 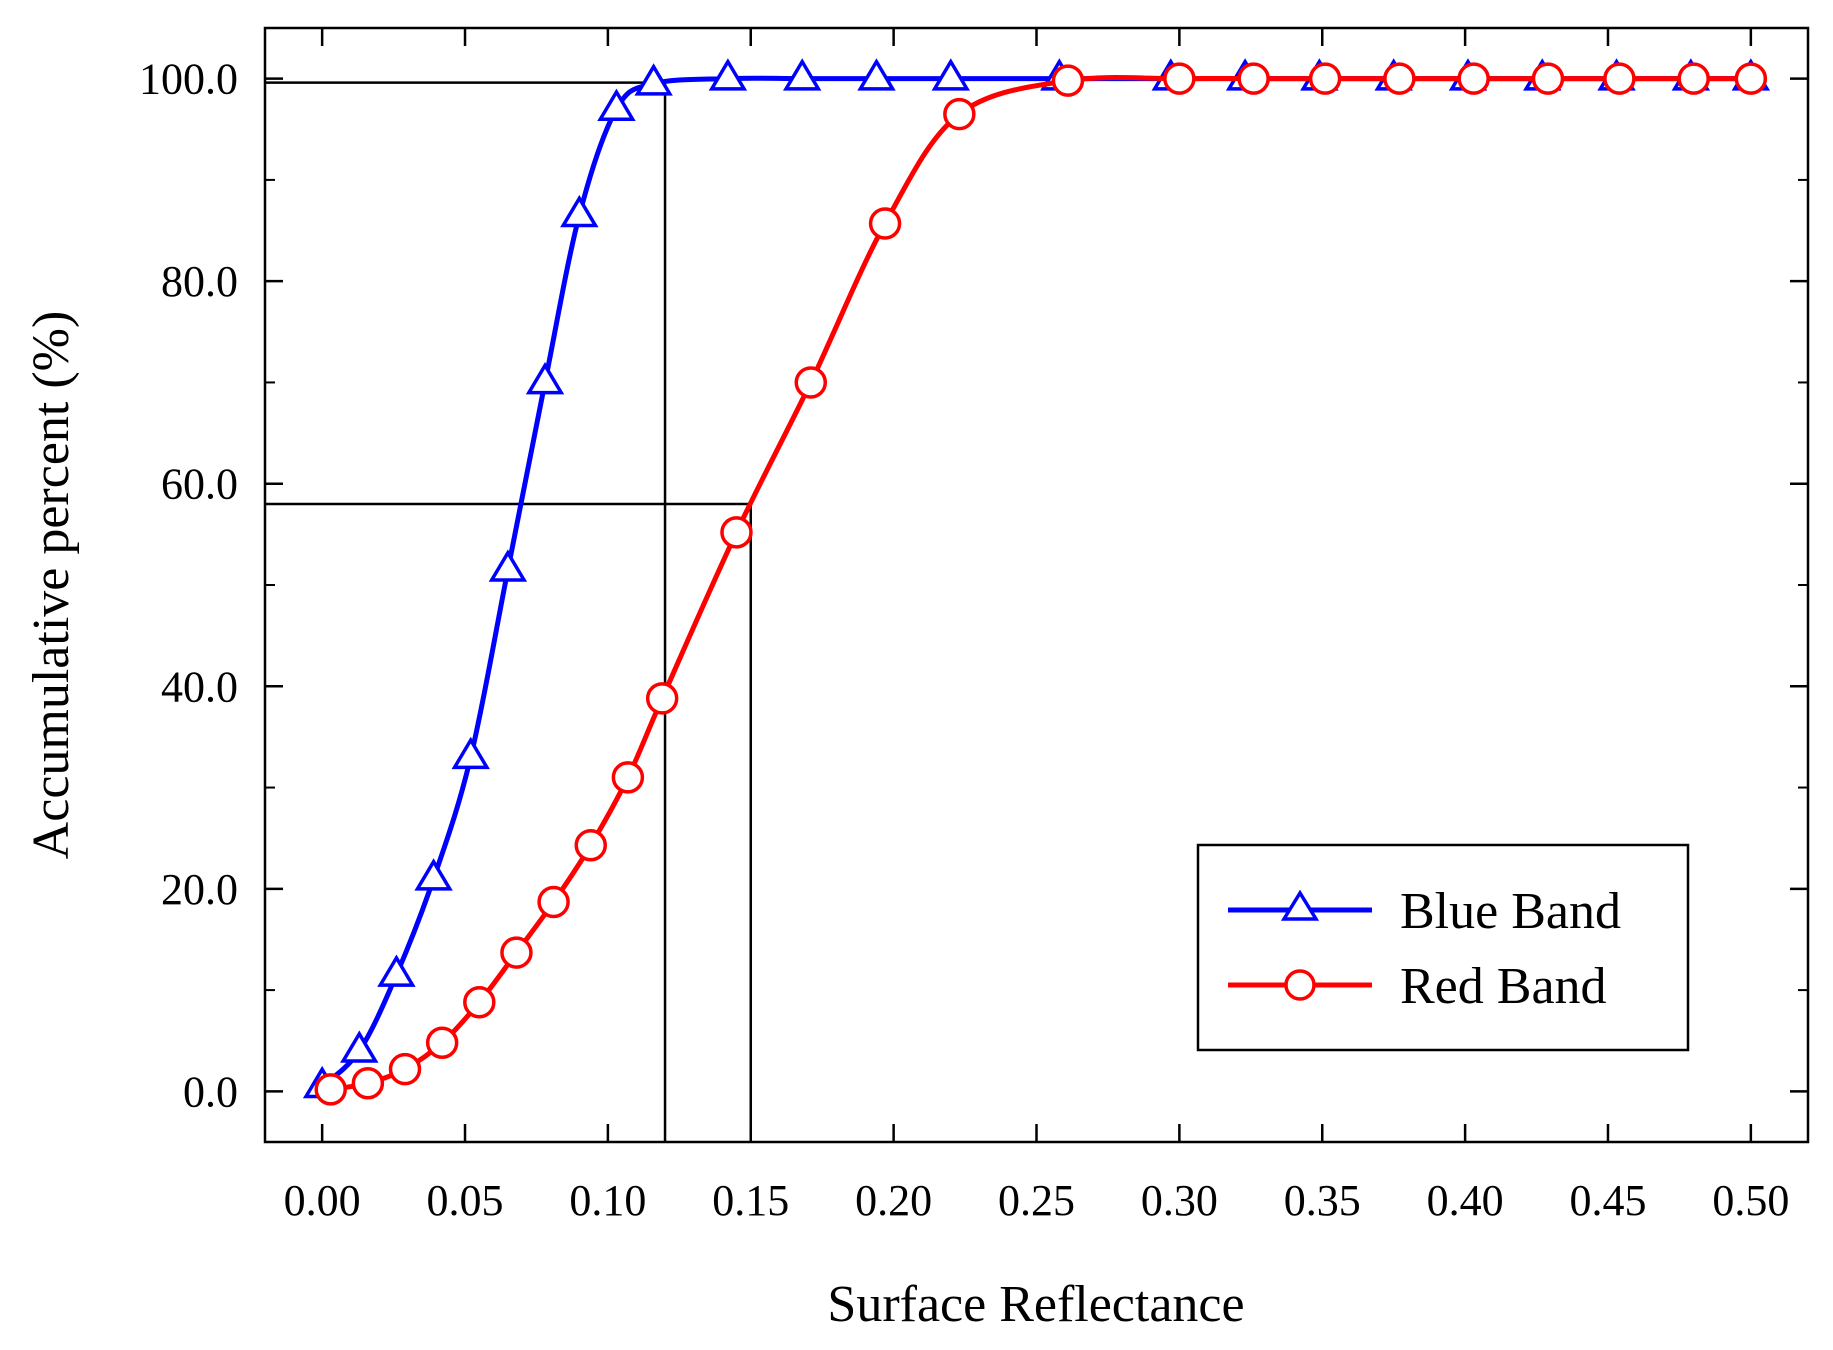 What do you see at coordinates (199, 281) in the screenshot?
I see `y-tick-label: 80.0` at bounding box center [199, 281].